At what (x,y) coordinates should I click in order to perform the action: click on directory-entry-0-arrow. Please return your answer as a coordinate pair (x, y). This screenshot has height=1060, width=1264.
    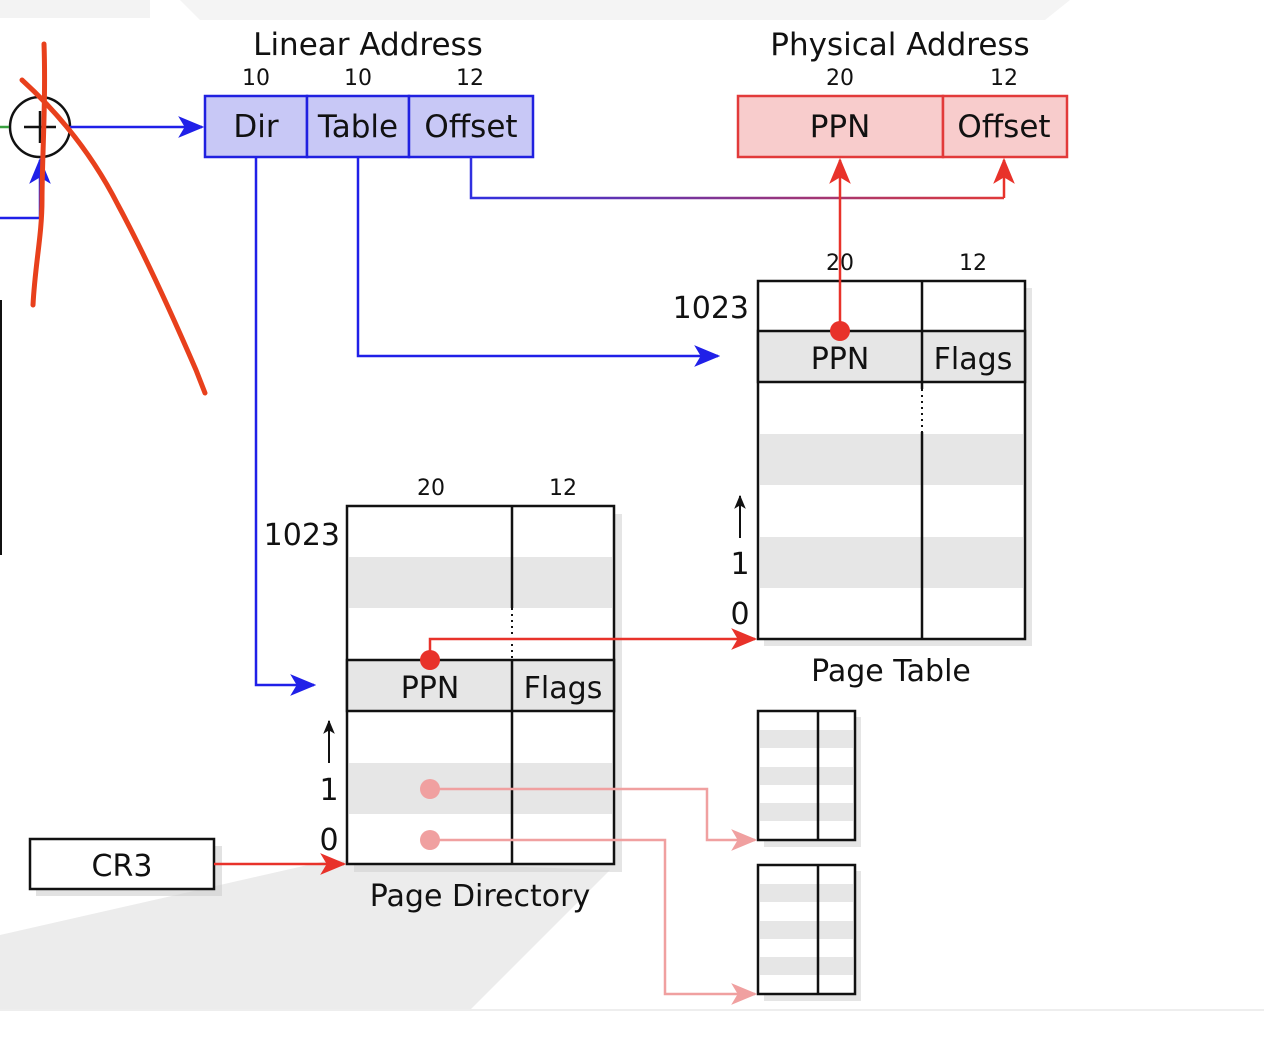
    Looking at the image, I should click on (594, 921).